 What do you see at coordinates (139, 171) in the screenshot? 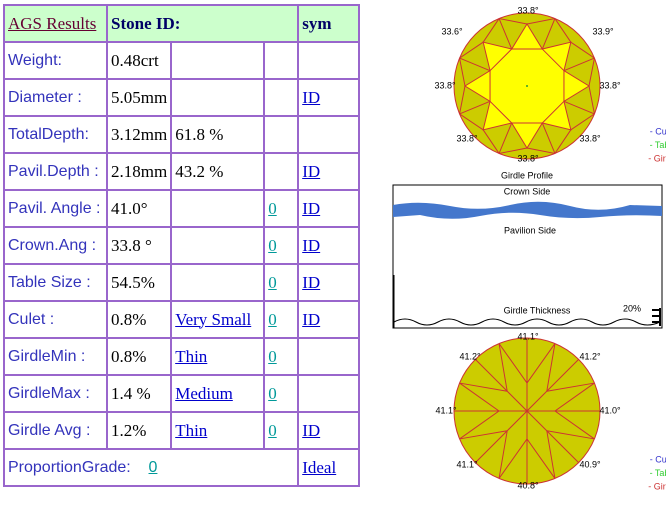
I see `value: 2.18mm` at bounding box center [139, 171].